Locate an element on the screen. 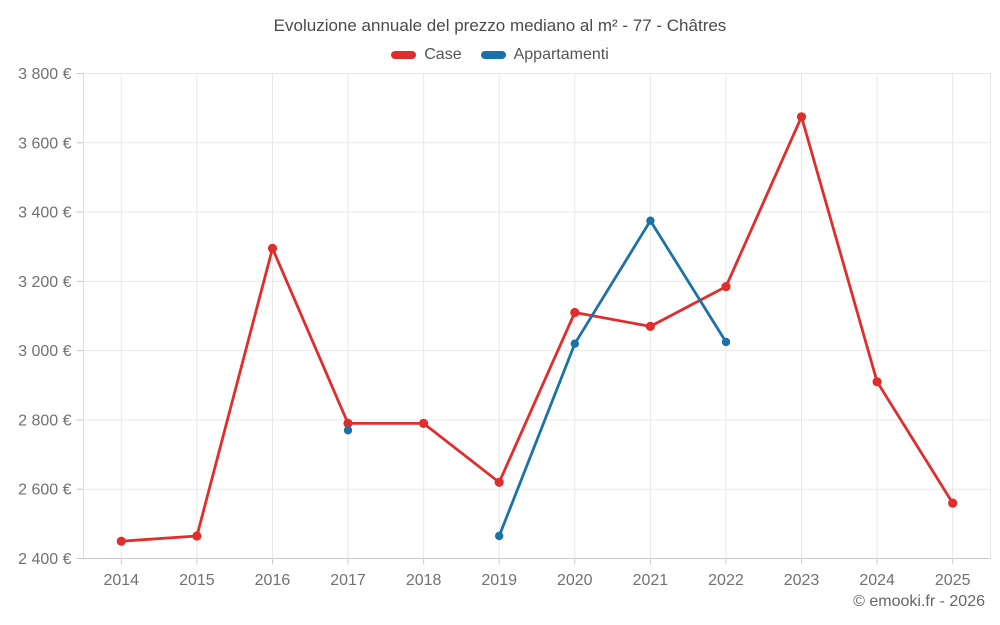 The width and height of the screenshot is (1000, 625). x-axis-label: 2020 is located at coordinates (575, 580).